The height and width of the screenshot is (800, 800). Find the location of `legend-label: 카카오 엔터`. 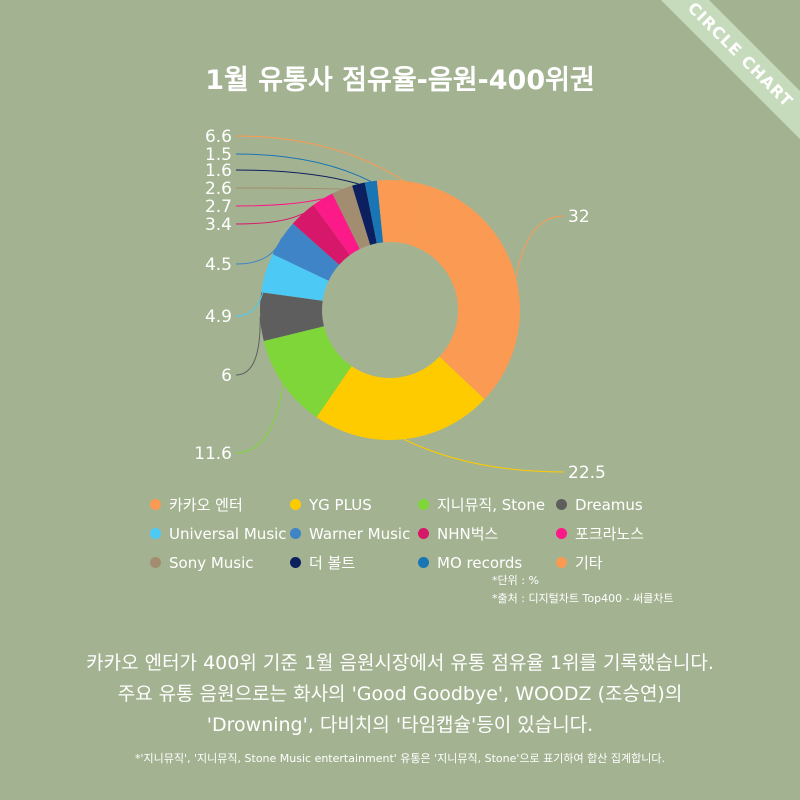

legend-label: 카카오 엔터 is located at coordinates (206, 505).